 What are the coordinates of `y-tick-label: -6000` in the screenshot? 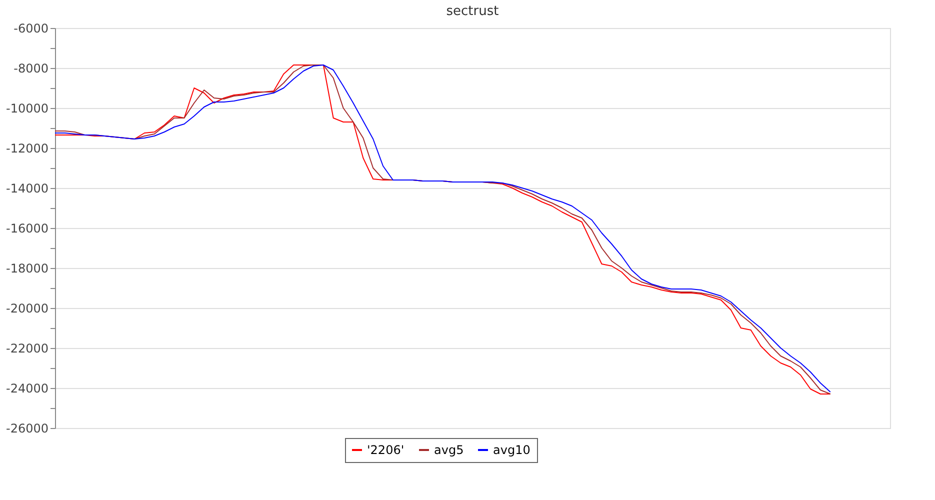 It's located at (31, 29).